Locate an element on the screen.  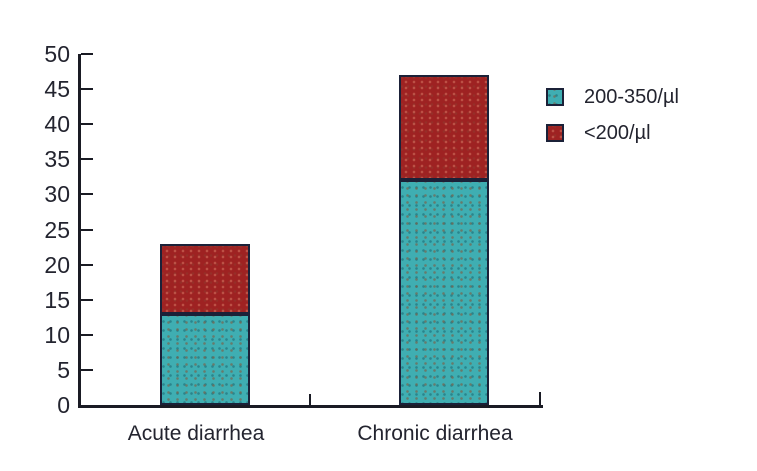
legend-item: <200/µl is located at coordinates (612, 133).